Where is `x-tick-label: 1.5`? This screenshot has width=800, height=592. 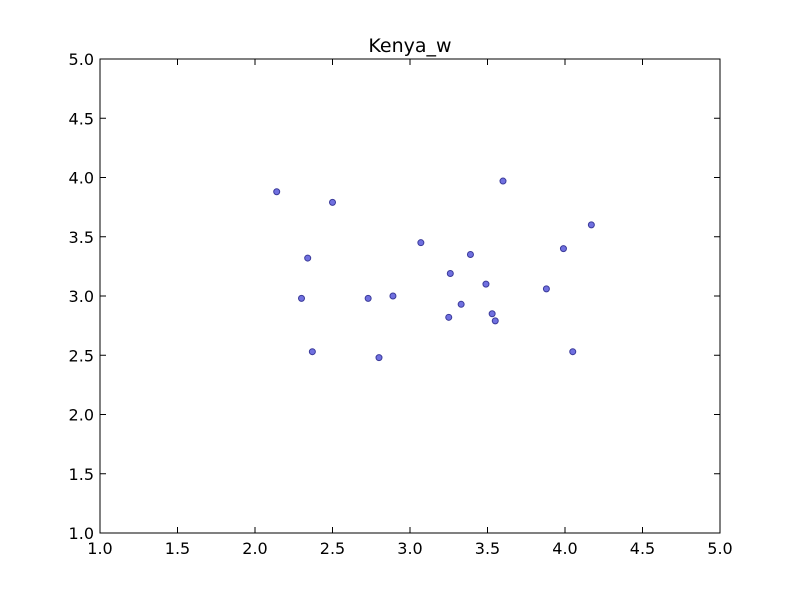
x-tick-label: 1.5 is located at coordinates (177, 548).